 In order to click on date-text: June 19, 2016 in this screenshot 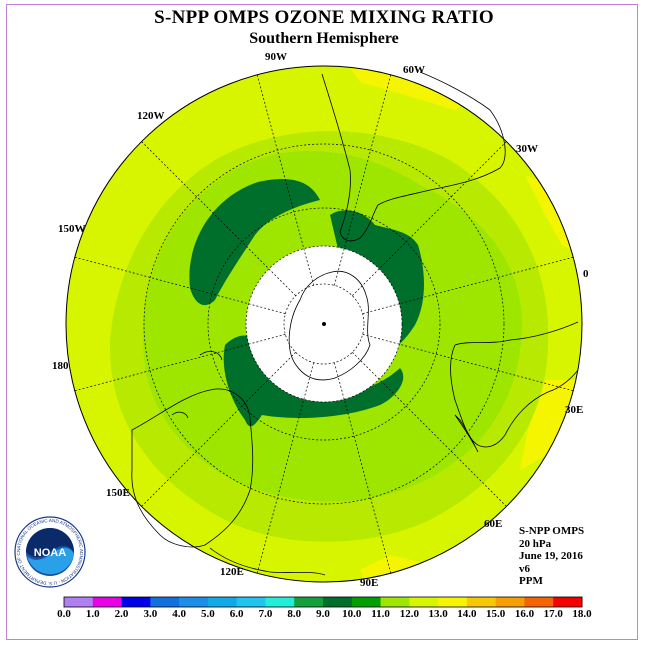, I will do `click(551, 556)`.